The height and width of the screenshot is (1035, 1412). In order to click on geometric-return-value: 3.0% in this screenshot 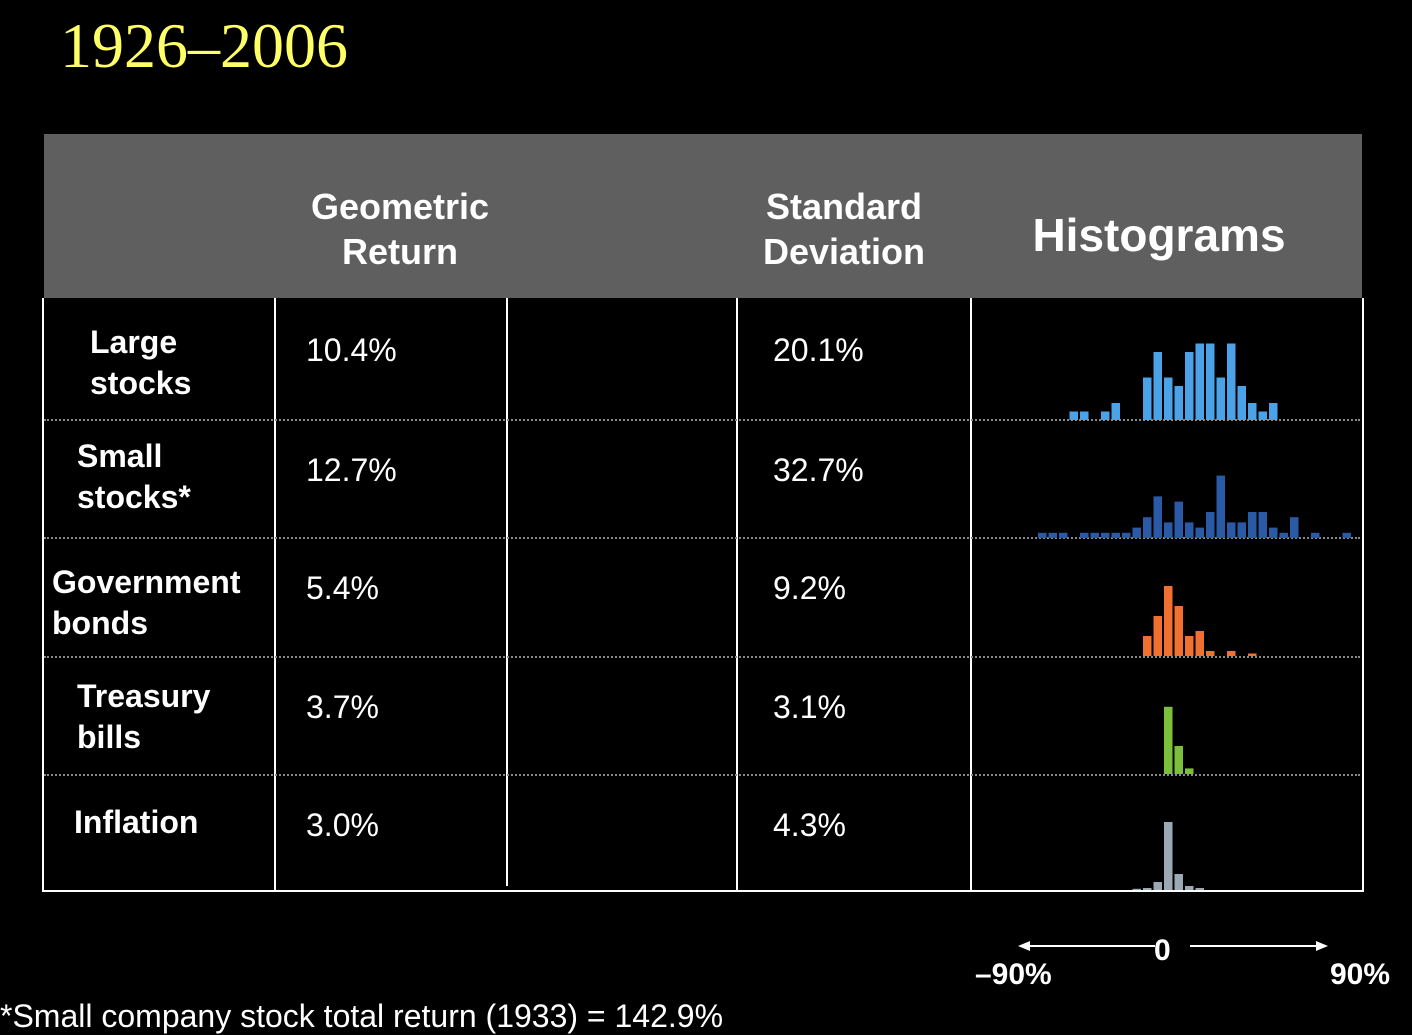, I will do `click(342, 825)`.